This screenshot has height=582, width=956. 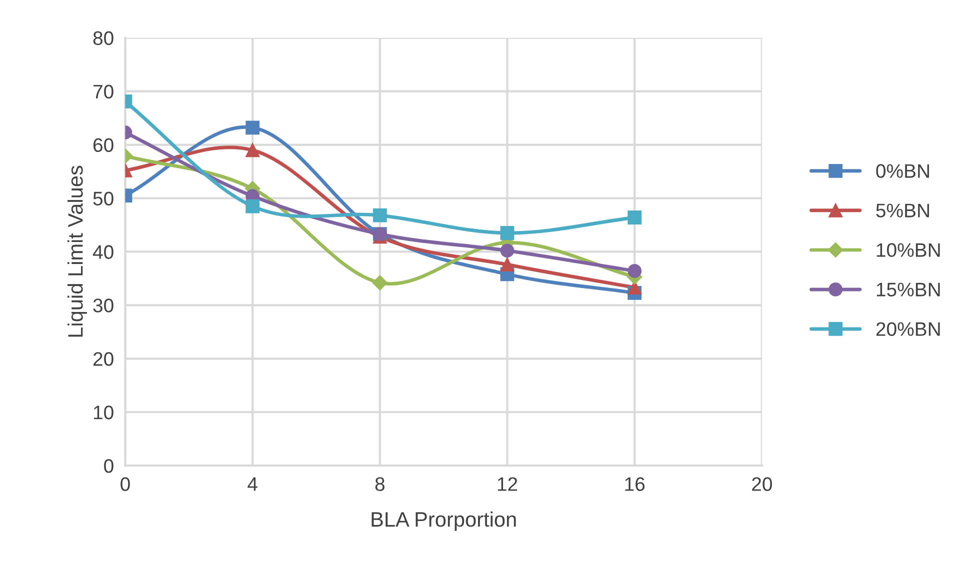 I want to click on y-tick-label: 50, so click(x=103, y=199).